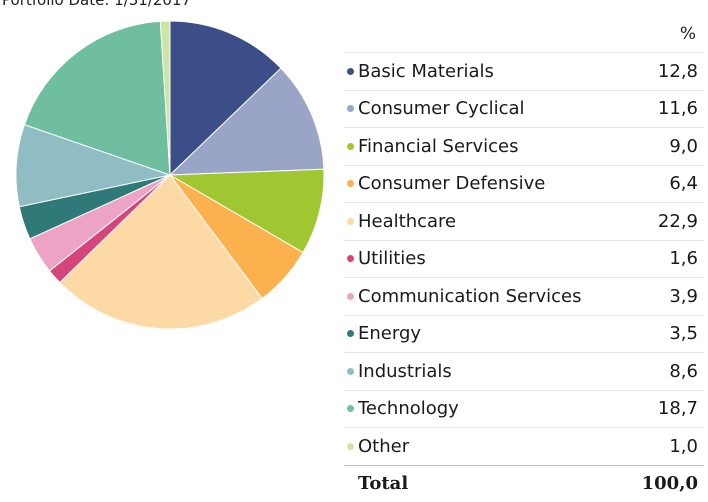 The width and height of the screenshot is (708, 502). I want to click on sector-label: Industrials, so click(513, 371).